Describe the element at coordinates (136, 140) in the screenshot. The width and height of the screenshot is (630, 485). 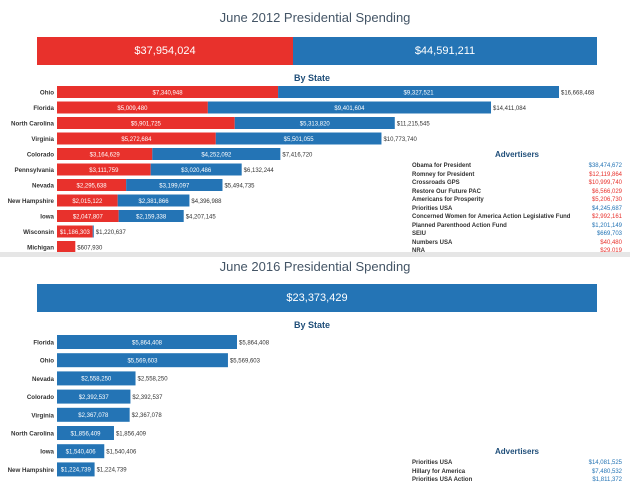
I see `bar-value-label: $5,272,684` at that location.